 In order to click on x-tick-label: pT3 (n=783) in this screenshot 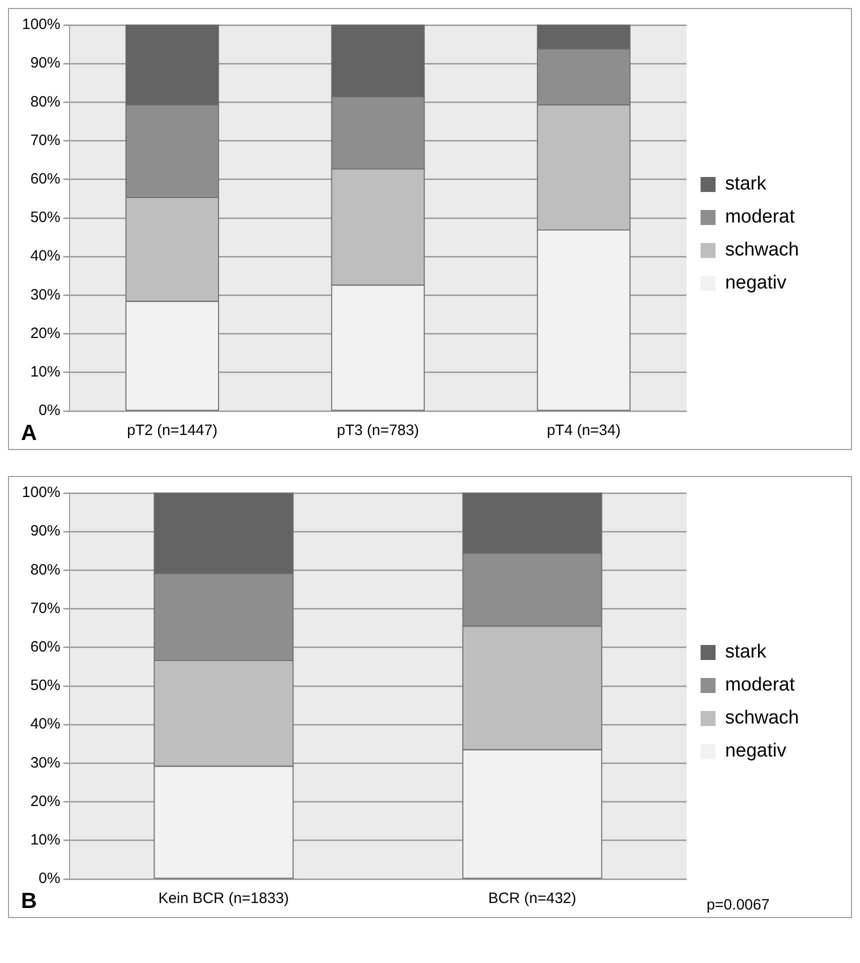, I will do `click(378, 431)`.